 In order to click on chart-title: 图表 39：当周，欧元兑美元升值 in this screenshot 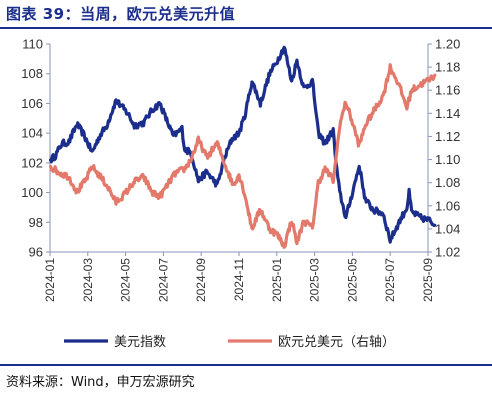, I will do `click(121, 14)`.